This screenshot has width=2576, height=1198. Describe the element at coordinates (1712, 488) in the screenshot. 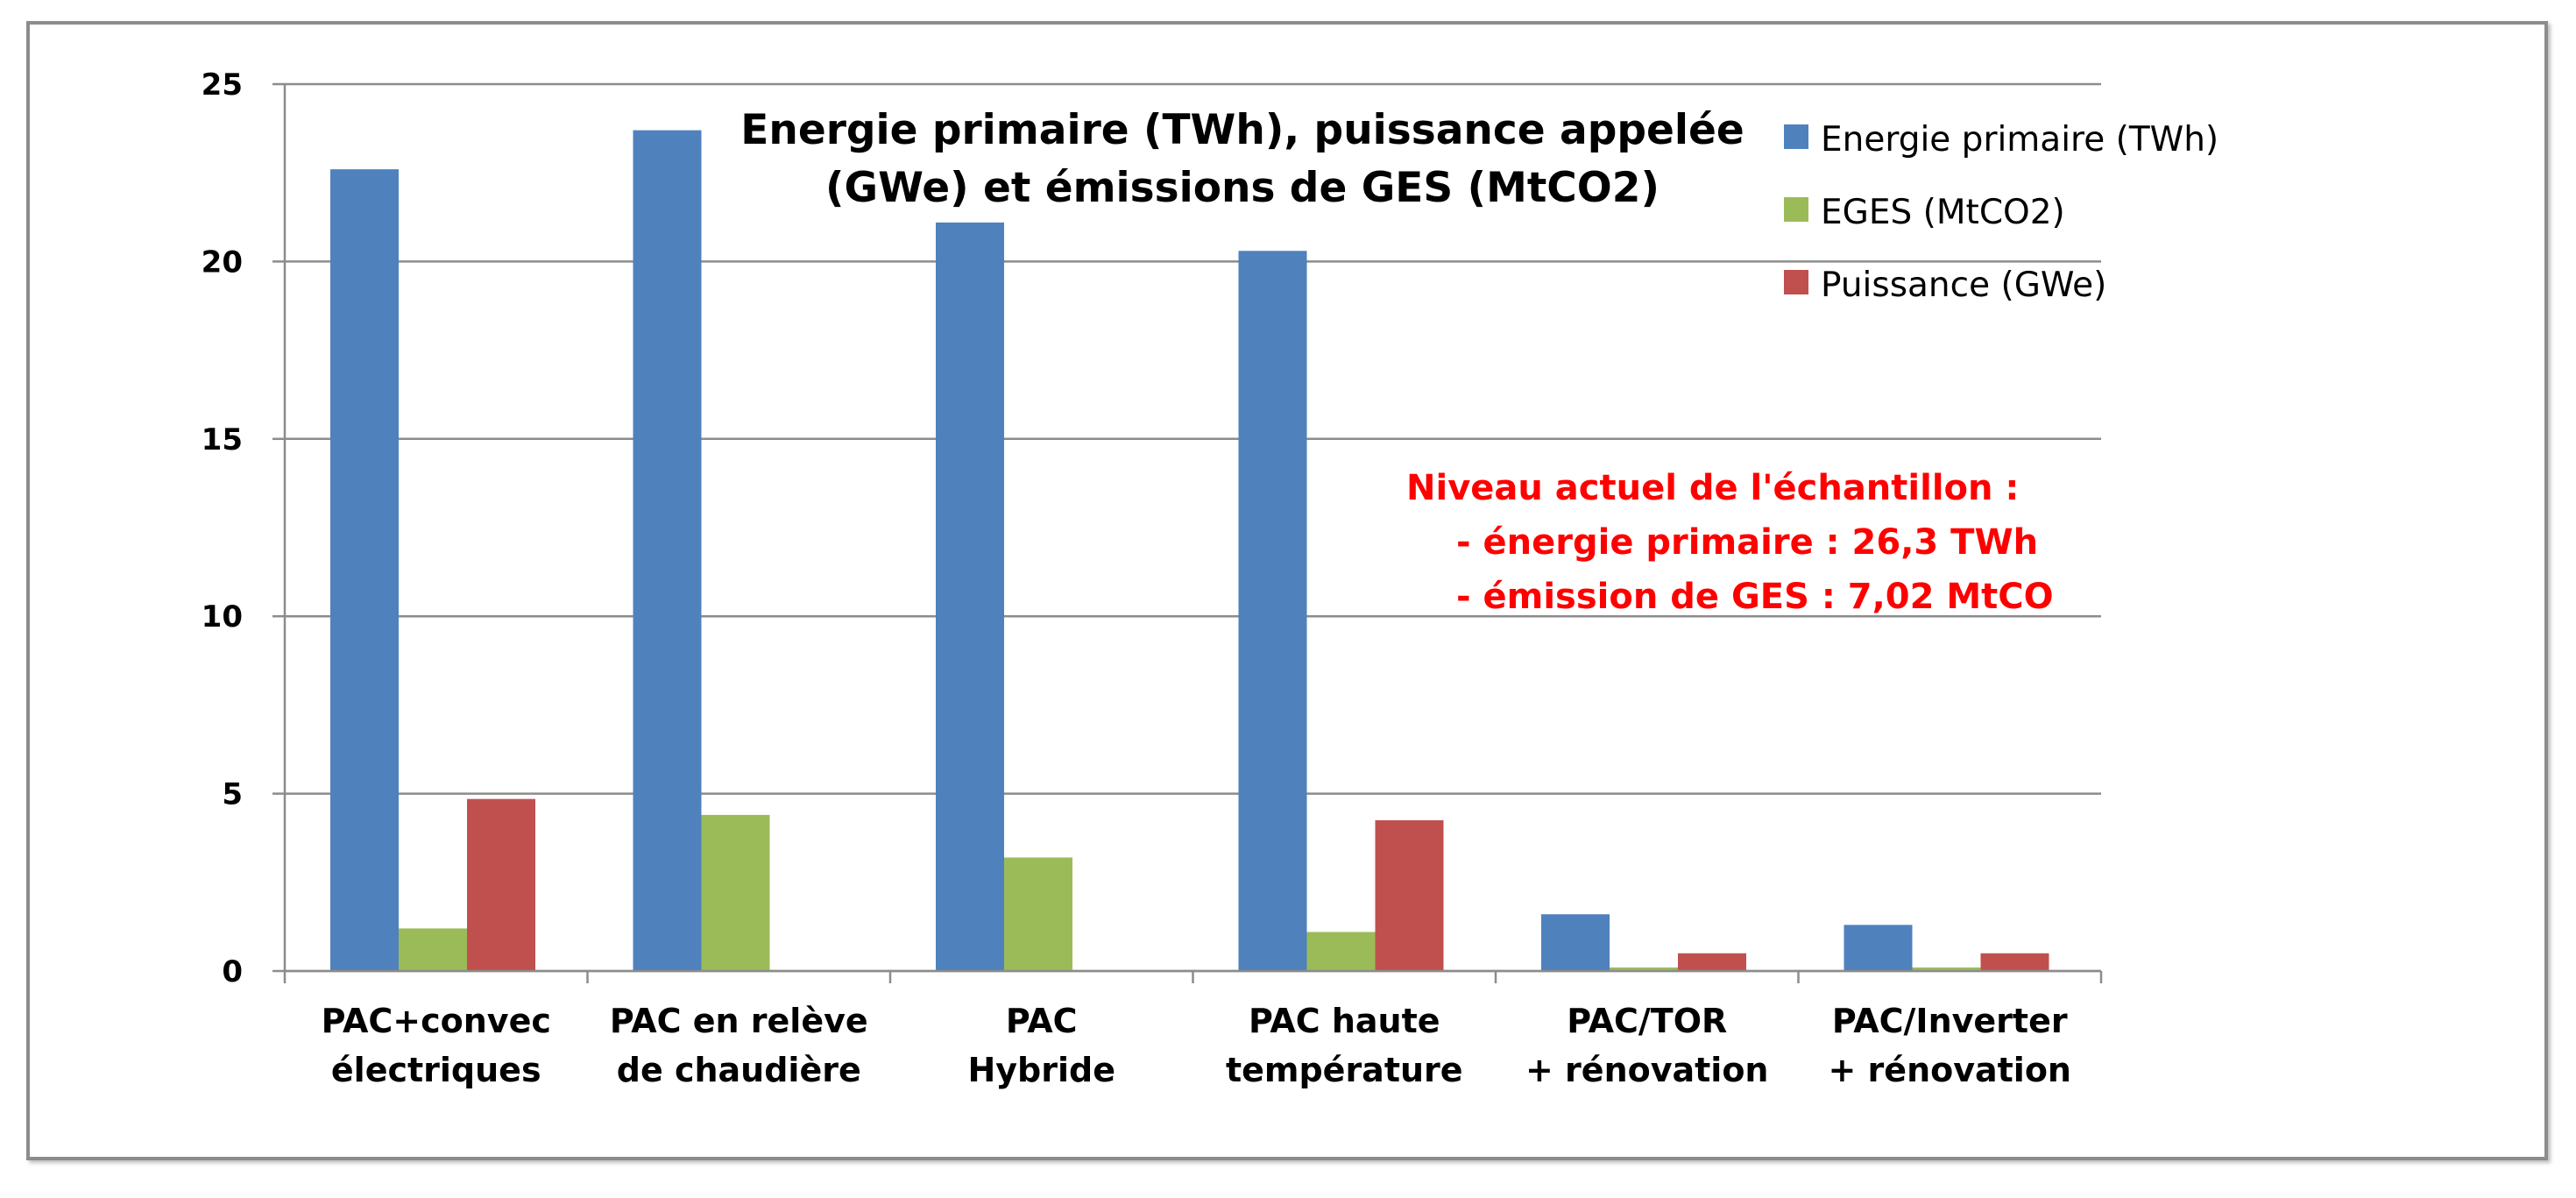

I see `annotation-line: Niveau actuel de l'échantillon :` at that location.